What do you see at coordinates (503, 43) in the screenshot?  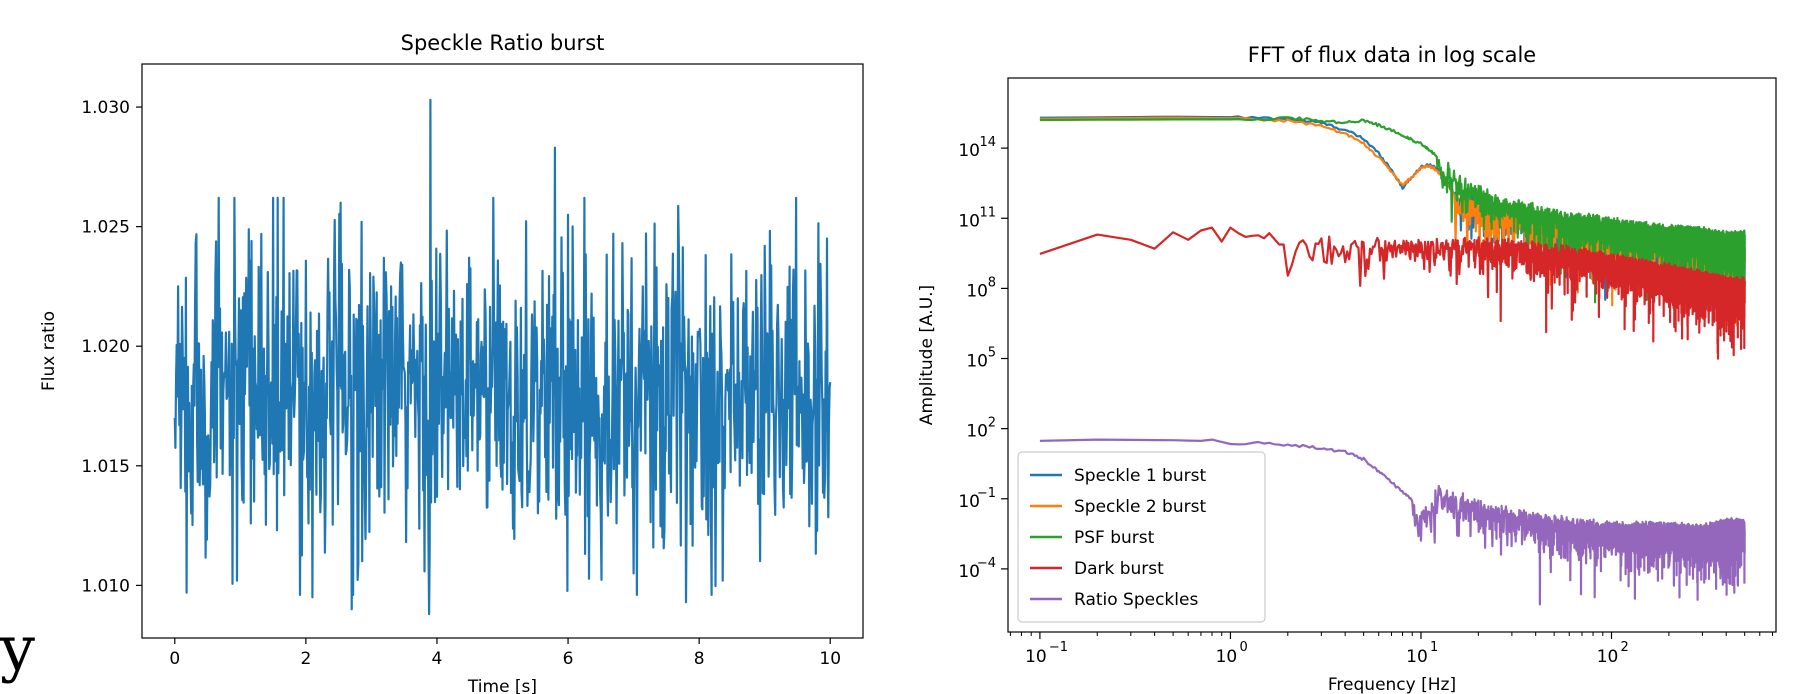 I see `chart-title: Speckle Ratio burst` at bounding box center [503, 43].